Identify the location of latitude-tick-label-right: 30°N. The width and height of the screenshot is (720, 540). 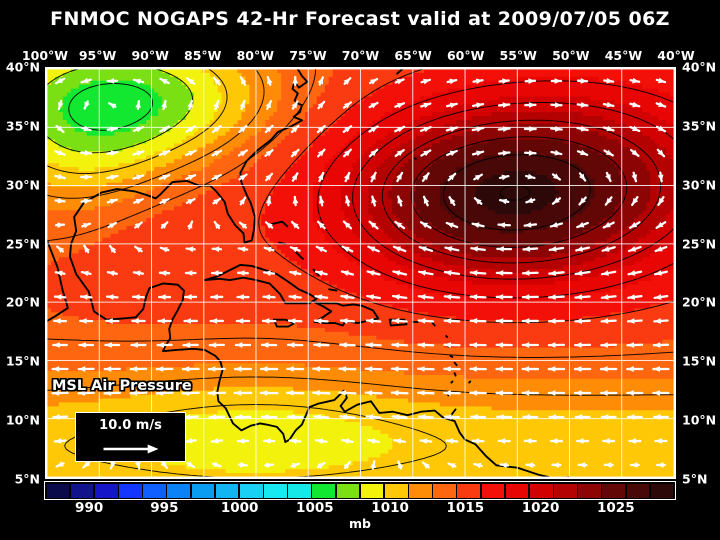
(699, 185).